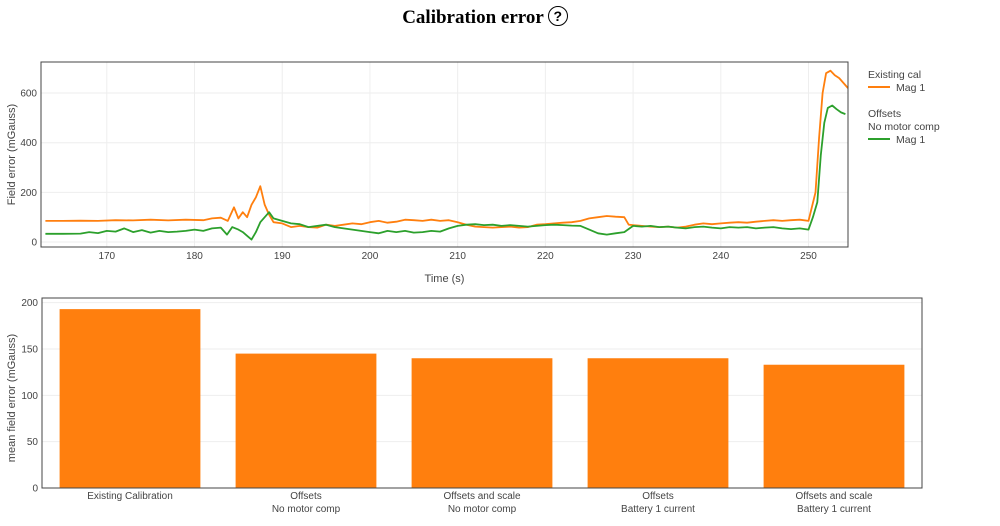 The height and width of the screenshot is (526, 1000). I want to click on x-tick-label: 250, so click(808, 256).